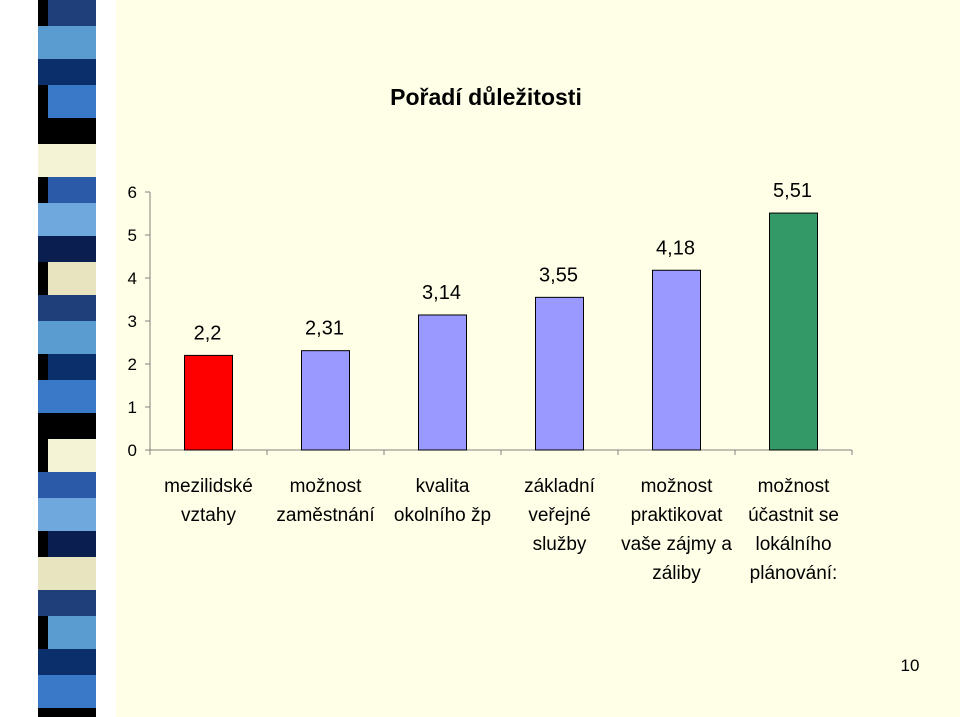 The image size is (960, 717). Describe the element at coordinates (486, 97) in the screenshot. I see `chart-title: Pořadí důležitosti` at that location.